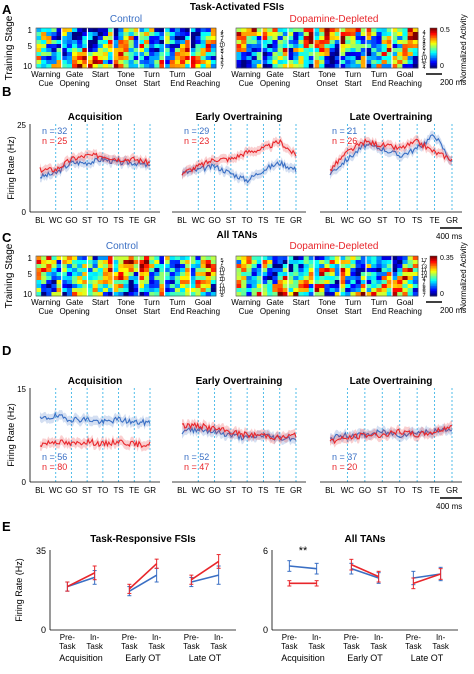 The height and width of the screenshot is (674, 474). I want to click on x-tick-label: Pre-, so click(289, 637).